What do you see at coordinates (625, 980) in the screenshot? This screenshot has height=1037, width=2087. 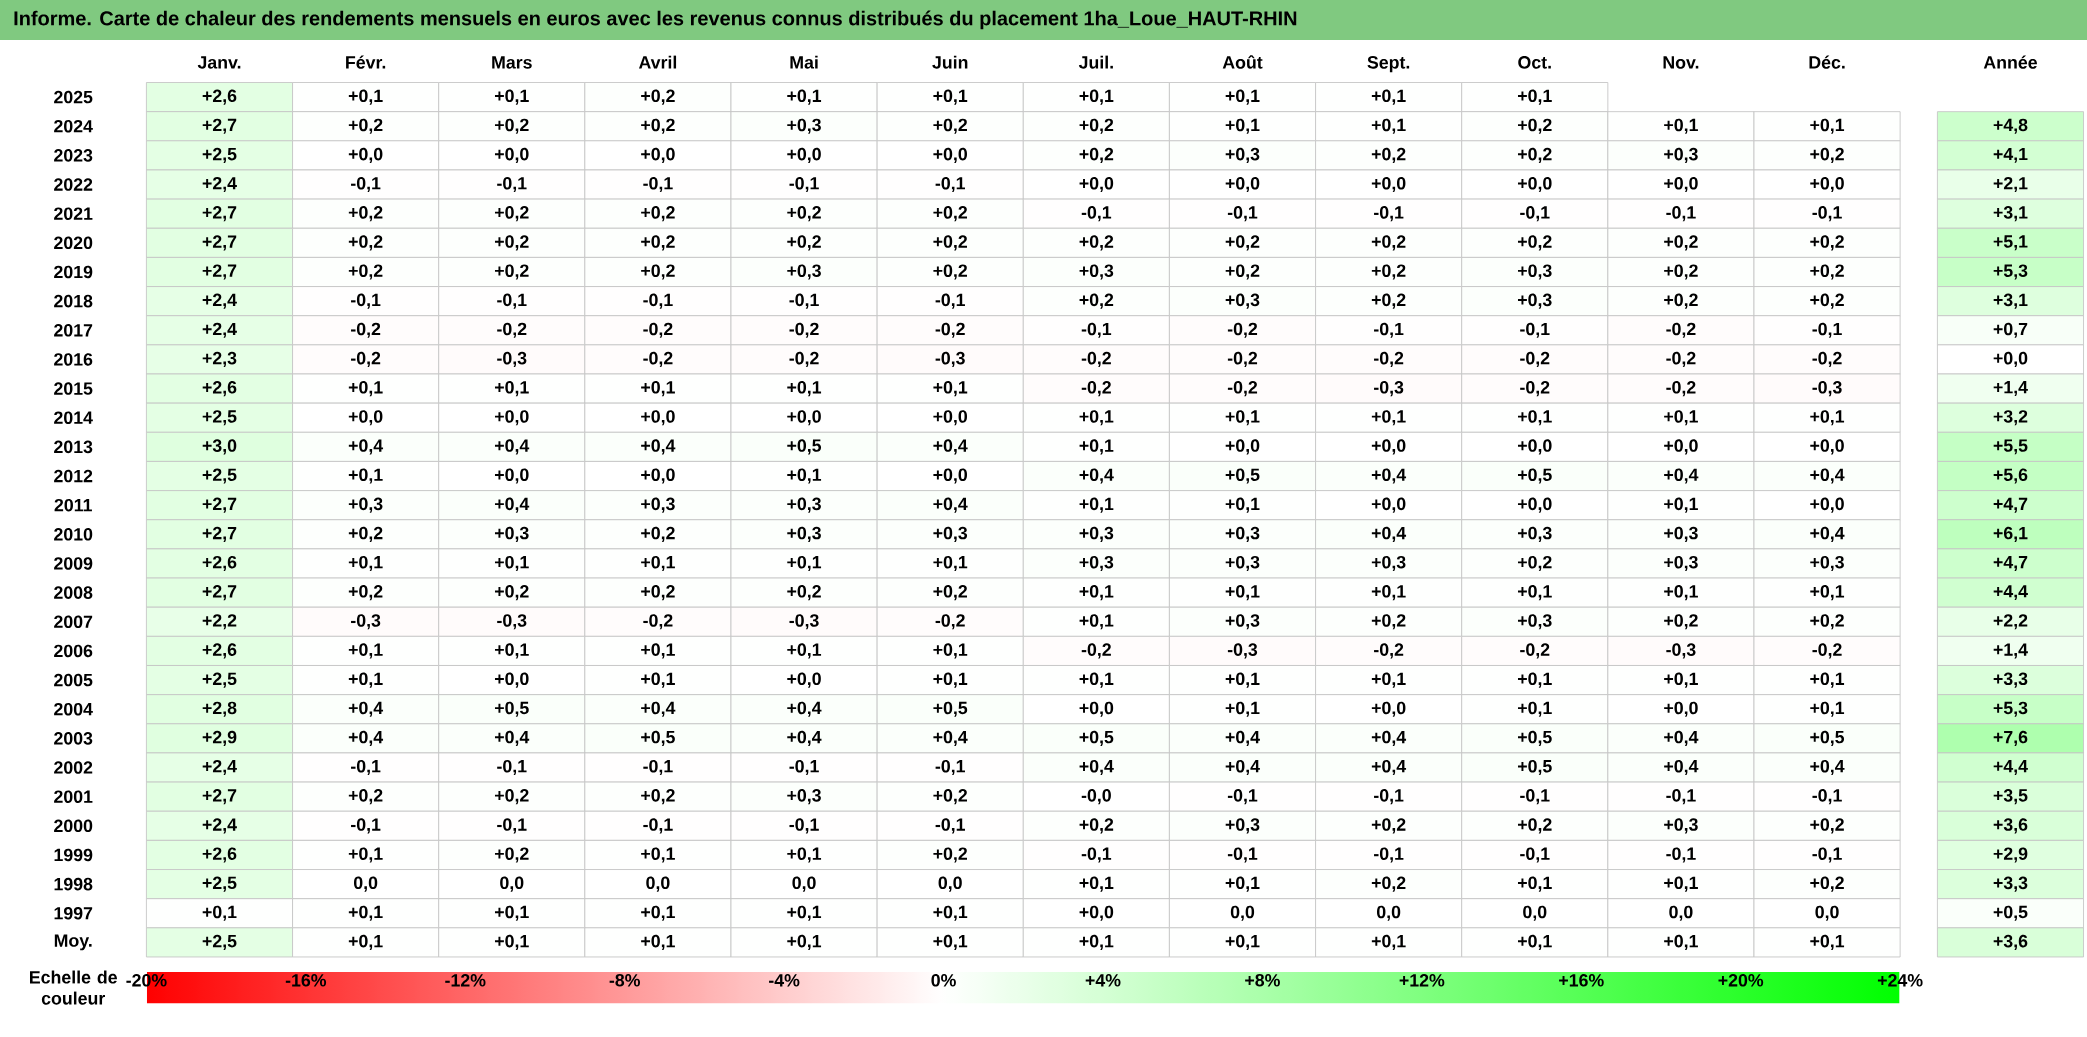 I see `color-bar-label: -8%` at bounding box center [625, 980].